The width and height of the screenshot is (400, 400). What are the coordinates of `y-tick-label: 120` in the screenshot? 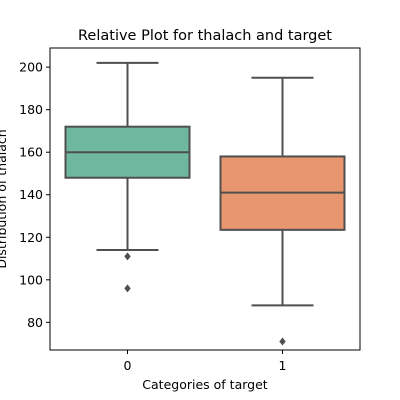 It's located at (31, 237).